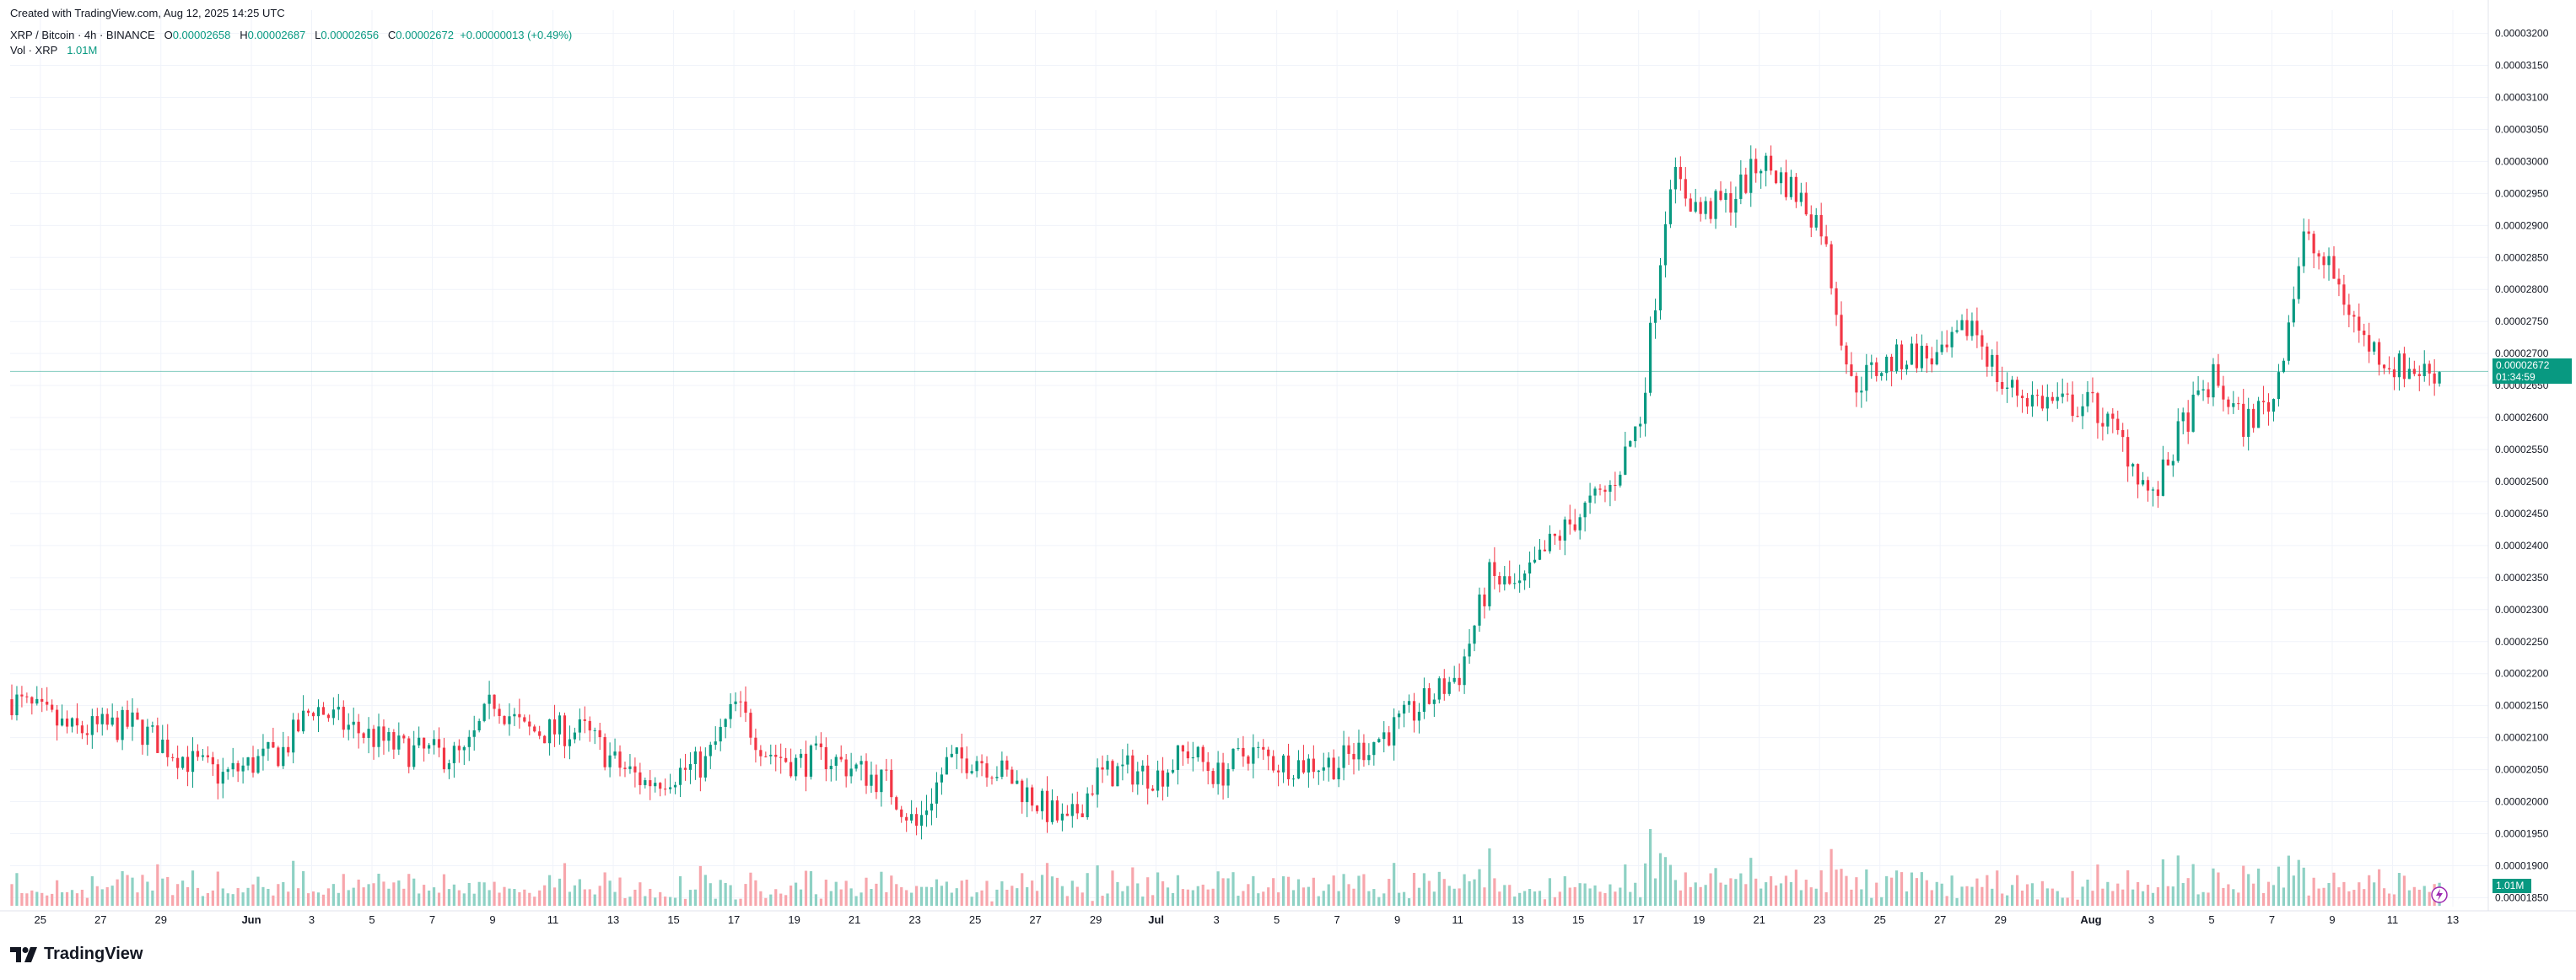  What do you see at coordinates (492, 920) in the screenshot?
I see `time-tick-label: 9` at bounding box center [492, 920].